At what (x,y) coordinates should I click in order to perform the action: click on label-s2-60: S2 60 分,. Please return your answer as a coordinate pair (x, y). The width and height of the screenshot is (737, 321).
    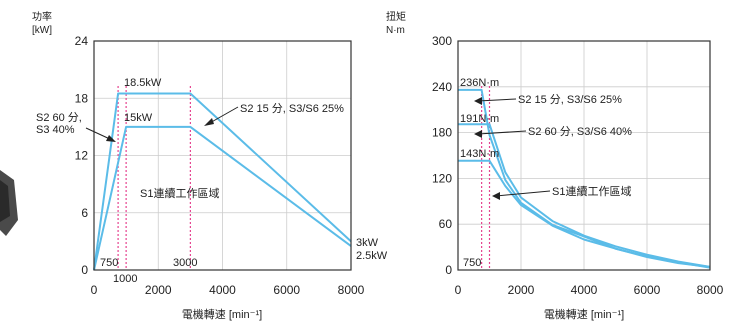
    Looking at the image, I should click on (59, 117).